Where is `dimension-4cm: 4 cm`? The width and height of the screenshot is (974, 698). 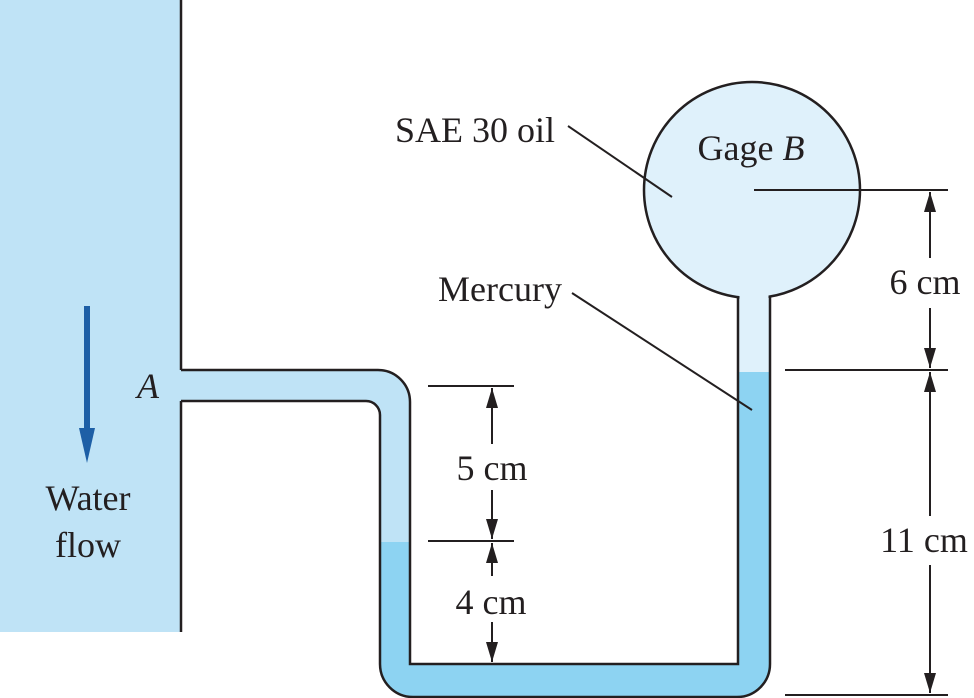
dimension-4cm: 4 cm is located at coordinates (491, 602).